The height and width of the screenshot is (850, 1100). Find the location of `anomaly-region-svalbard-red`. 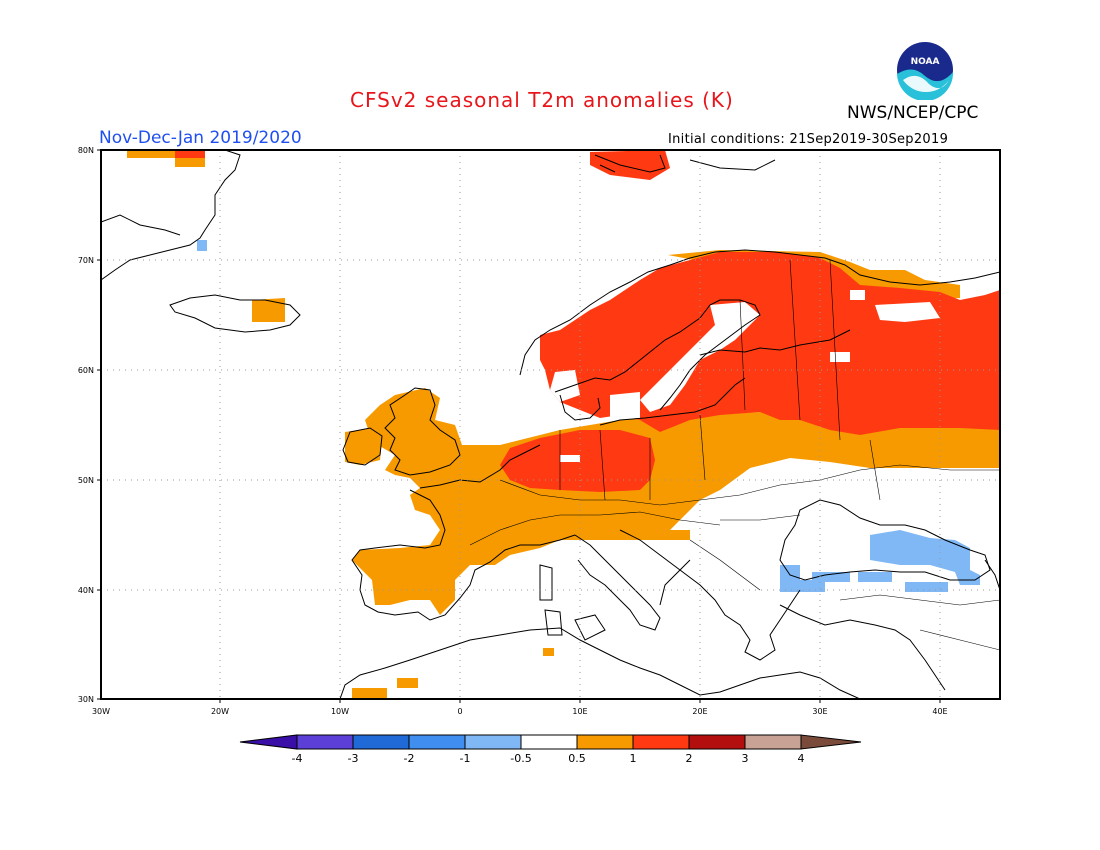

anomaly-region-svalbard-red is located at coordinates (630, 165).